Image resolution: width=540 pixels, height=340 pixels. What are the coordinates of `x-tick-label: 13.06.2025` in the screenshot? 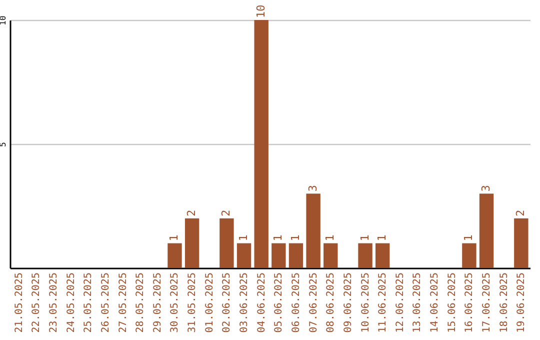 It's located at (418, 302).